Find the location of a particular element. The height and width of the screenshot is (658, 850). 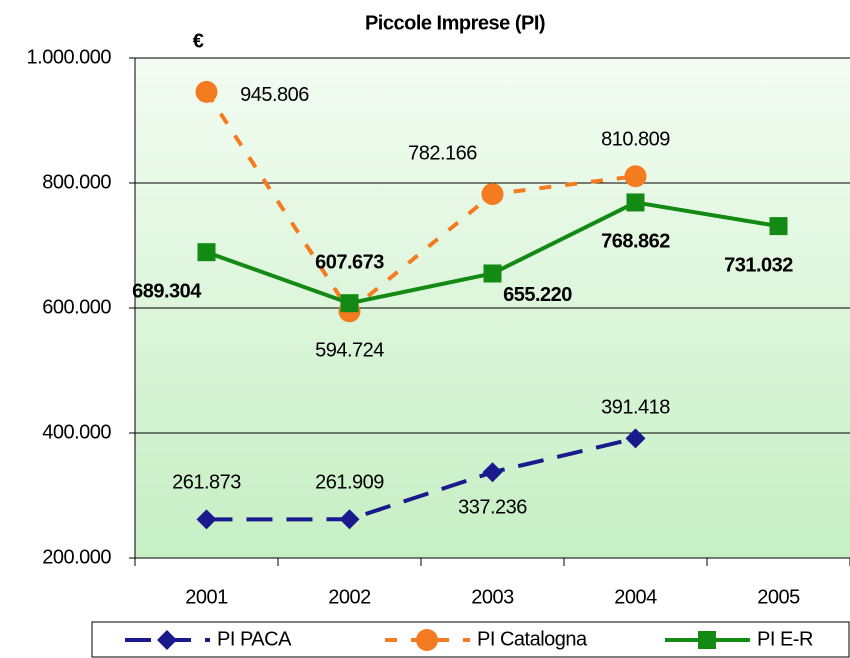

legend-label: PI Catalogna is located at coordinates (532, 639).